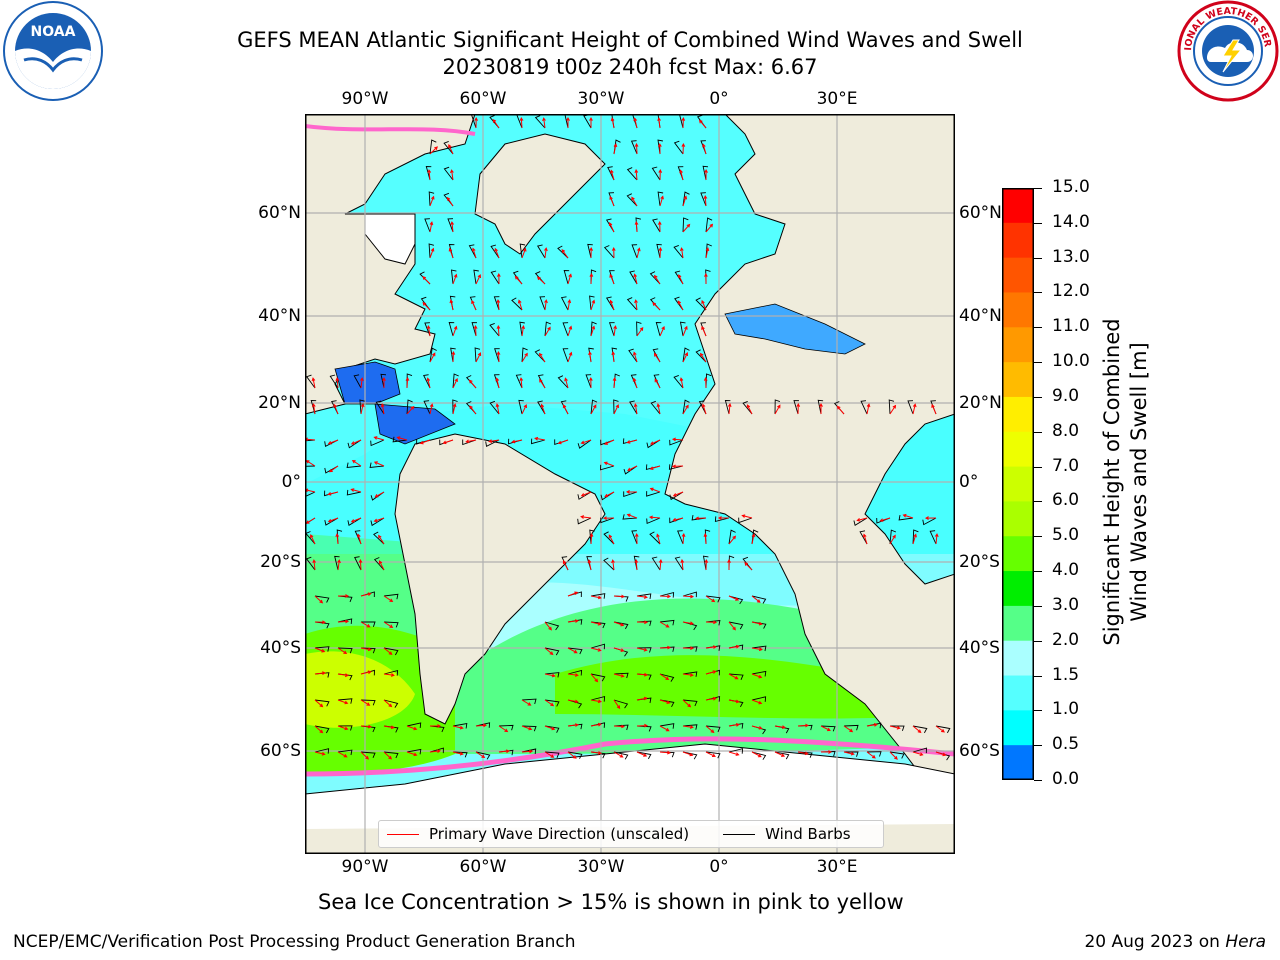  Describe the element at coordinates (559, 834) in the screenshot. I see `legend-wave-label: Primary Wave Direction (unscaled)` at that location.